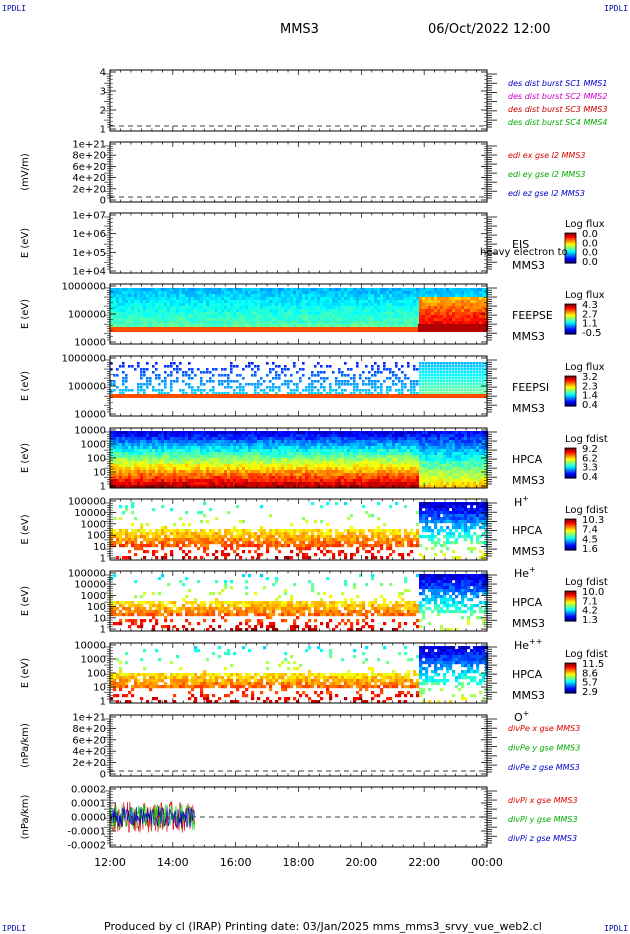 The width and height of the screenshot is (630, 934). Describe the element at coordinates (570, 397) in the screenshot. I see `p5-colorbar-step` at that location.